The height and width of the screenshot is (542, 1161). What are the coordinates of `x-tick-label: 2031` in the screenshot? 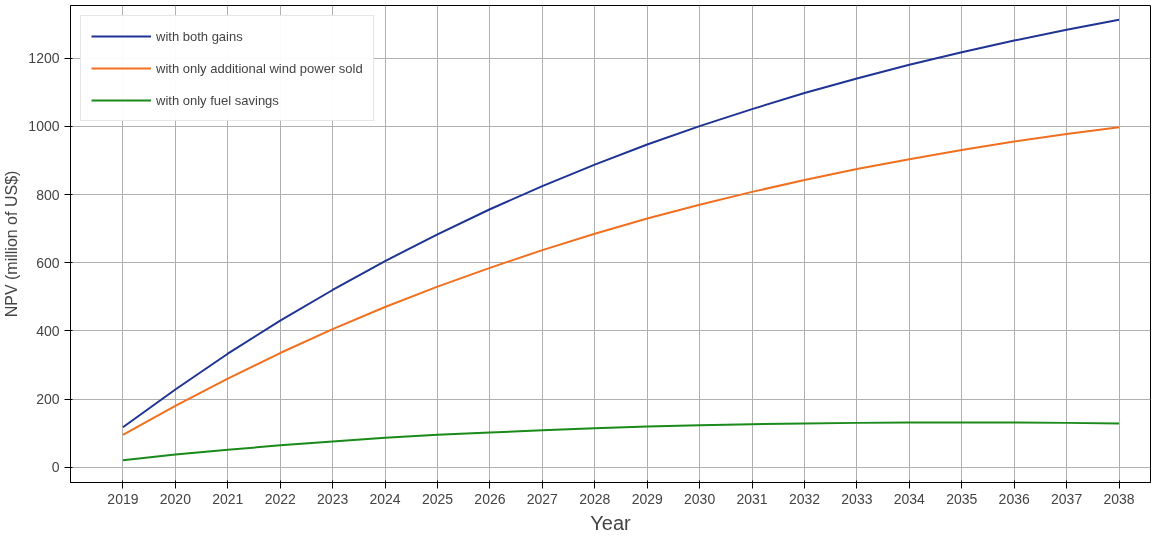 It's located at (752, 498).